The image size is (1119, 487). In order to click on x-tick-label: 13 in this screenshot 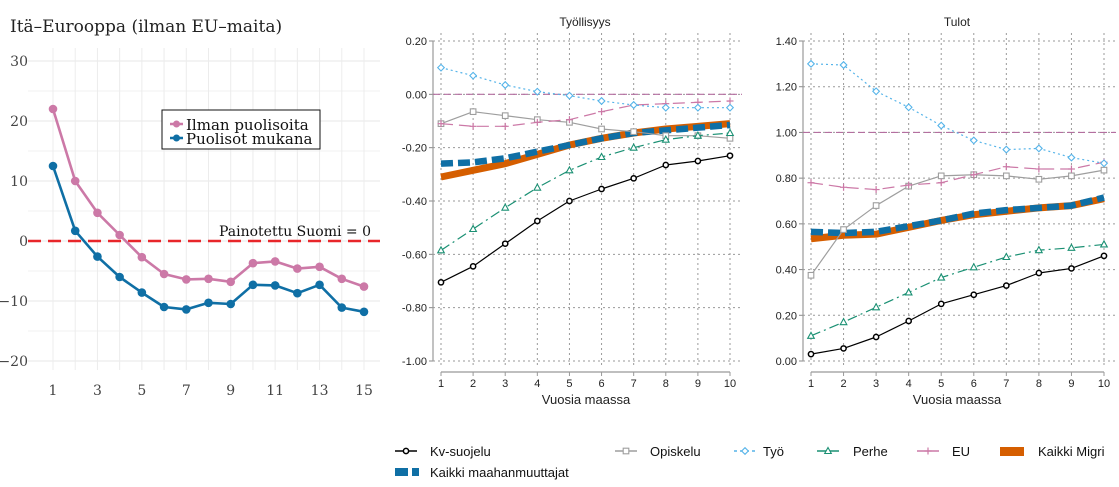, I will do `click(320, 391)`.